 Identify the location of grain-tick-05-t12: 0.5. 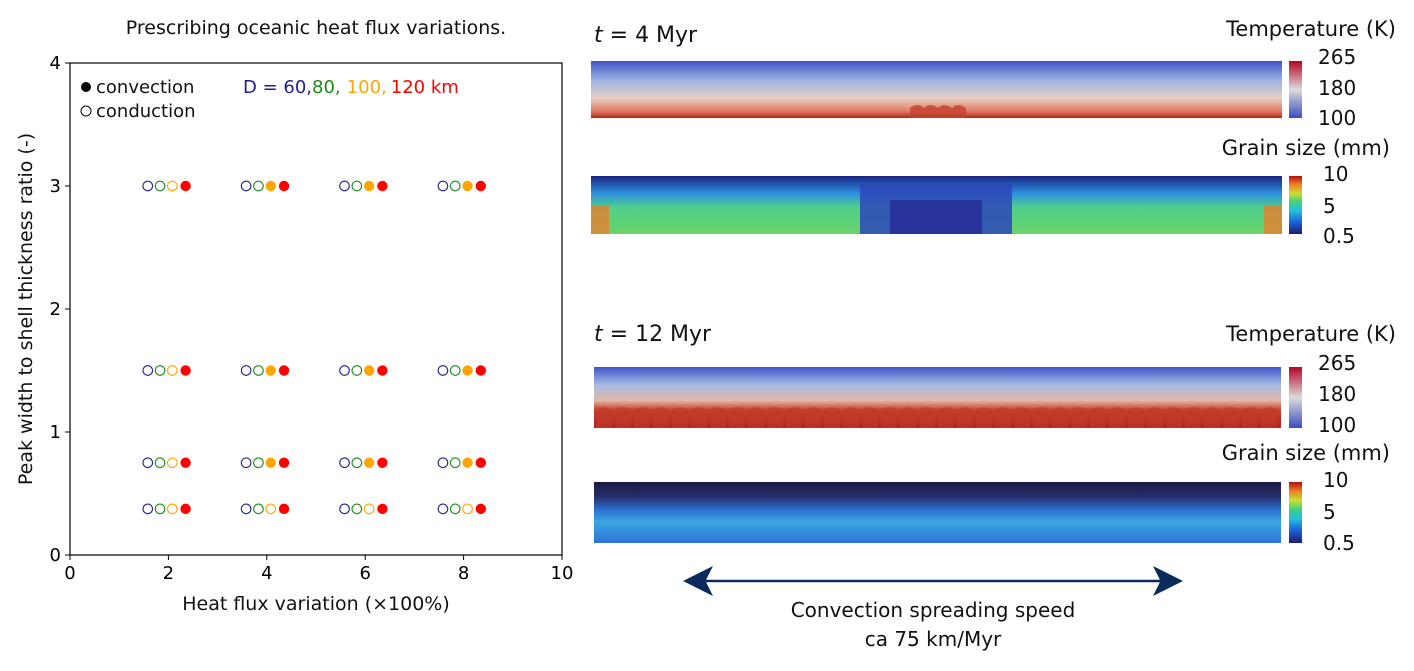
(1339, 543).